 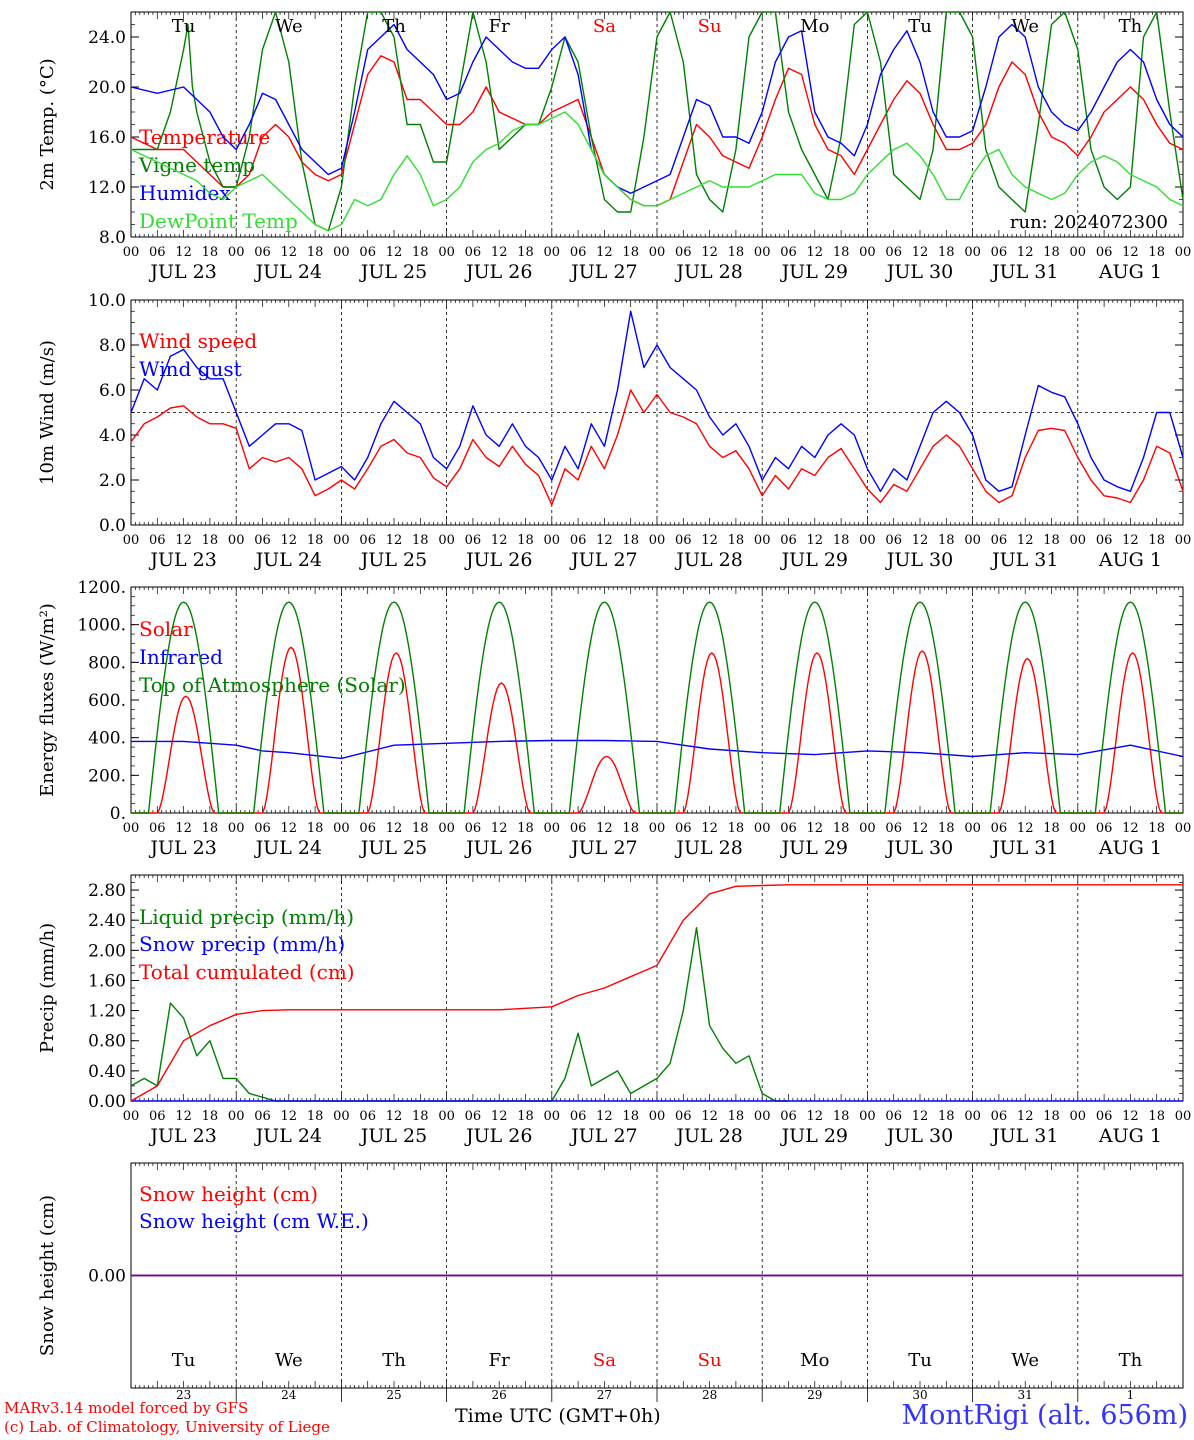 I want to click on bottom-day-name: Fr, so click(x=499, y=1360).